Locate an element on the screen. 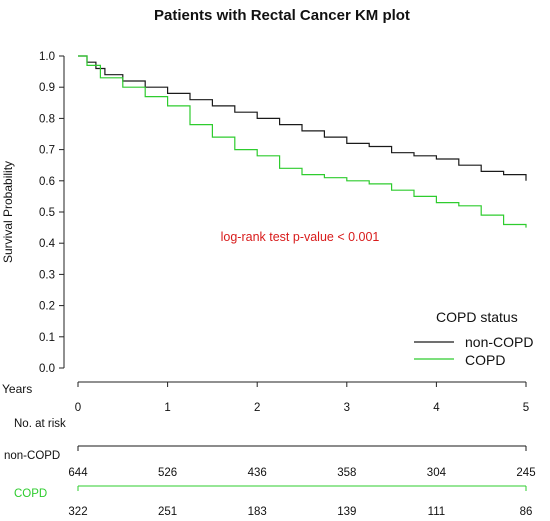 The width and height of the screenshot is (550, 521). risk-count-copd-0: 322 is located at coordinates (77, 512).